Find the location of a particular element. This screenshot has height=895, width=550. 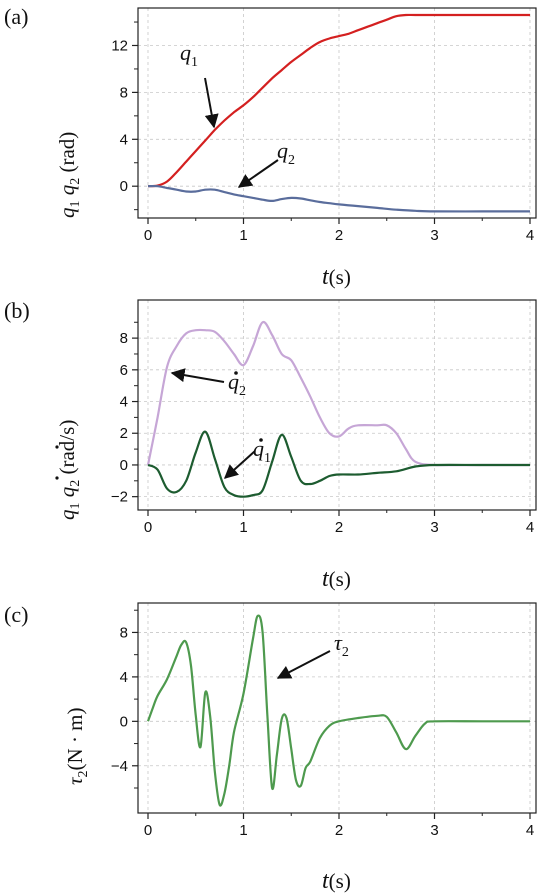

ylabel-a-sub2: 2 is located at coordinates (75, 181).